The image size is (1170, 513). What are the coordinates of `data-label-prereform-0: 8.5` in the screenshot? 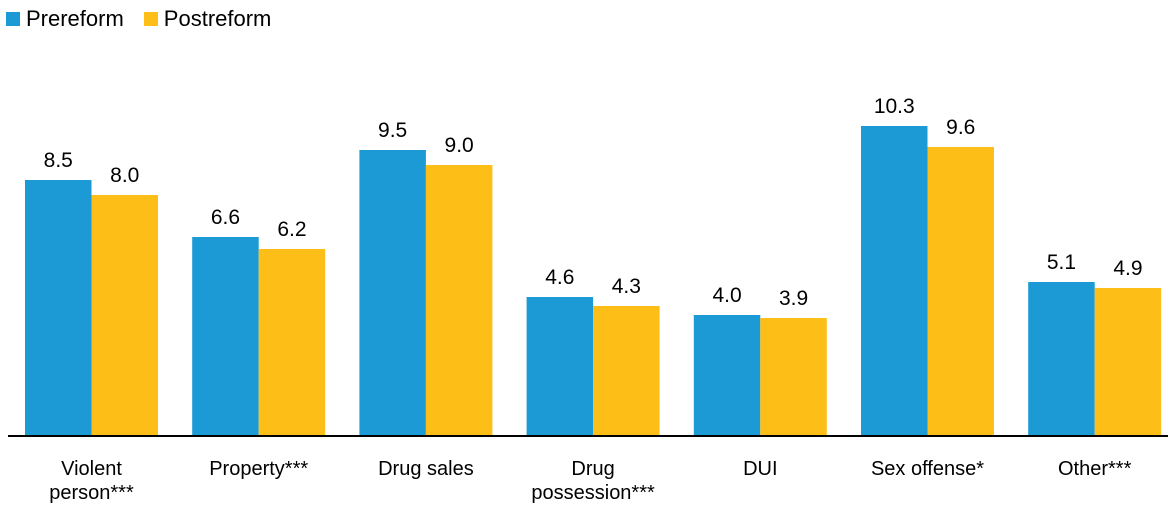 It's located at (58, 160).